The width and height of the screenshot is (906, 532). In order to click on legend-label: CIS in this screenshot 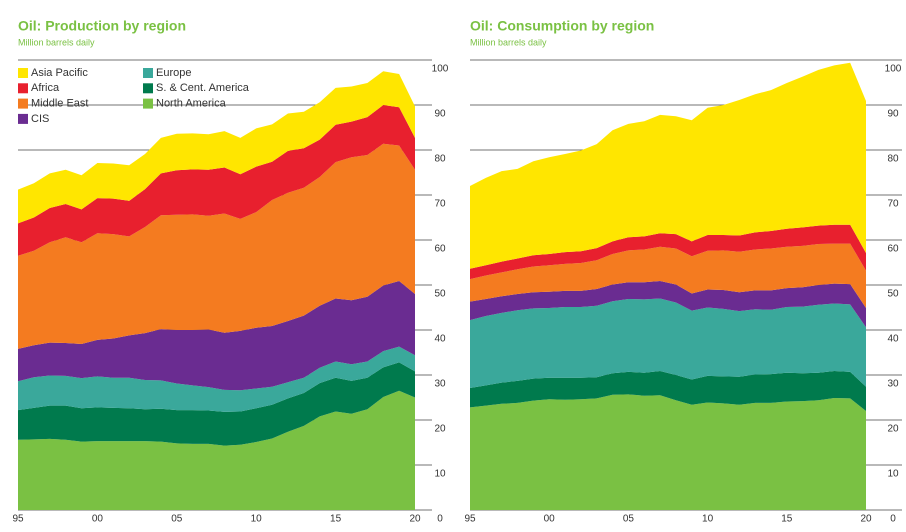, I will do `click(40, 119)`.